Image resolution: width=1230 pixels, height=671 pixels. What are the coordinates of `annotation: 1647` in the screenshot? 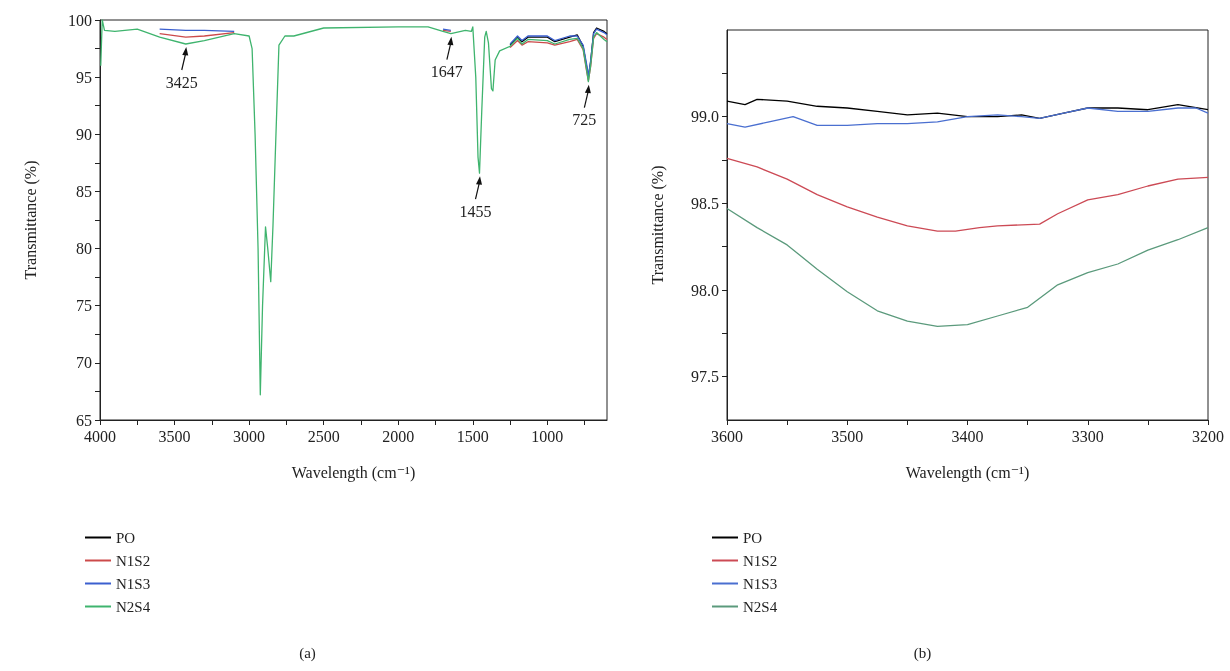 It's located at (446, 72).